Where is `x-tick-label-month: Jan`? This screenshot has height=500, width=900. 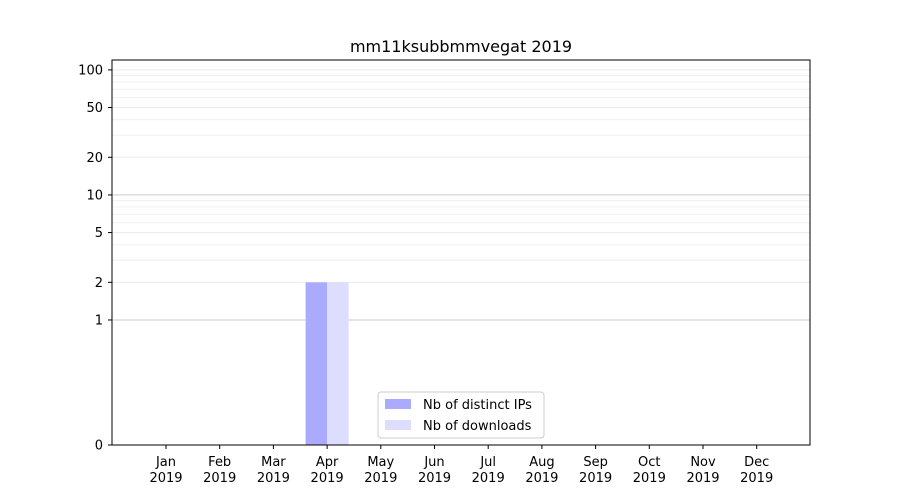 x-tick-label-month: Jan is located at coordinates (165, 462).